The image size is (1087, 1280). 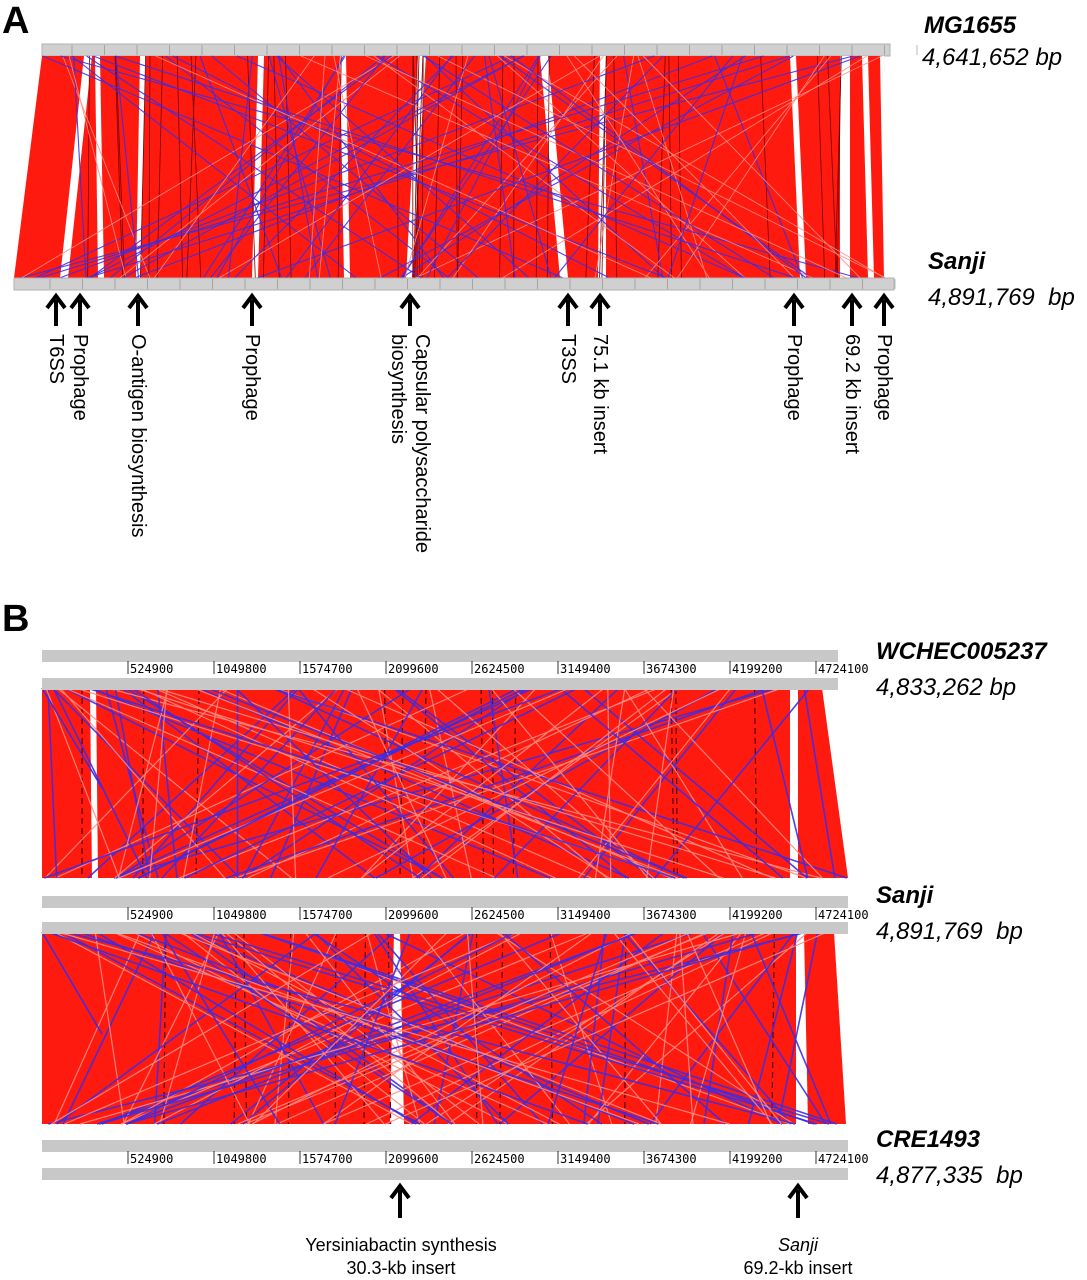 I want to click on annotation-line-1: Yersiniabactin synthesis, so click(x=401, y=1245).